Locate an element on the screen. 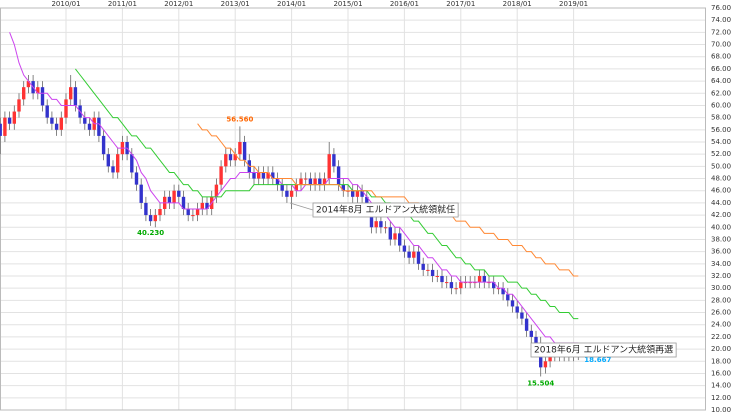 This screenshot has height=418, width=740. y-tick-label: 10.00 is located at coordinates (721, 410).